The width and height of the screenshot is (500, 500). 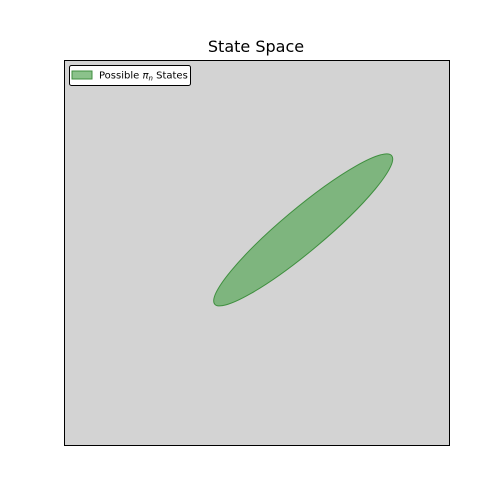 I want to click on legend-label-possible-states: Possible πn States, so click(x=143, y=77).